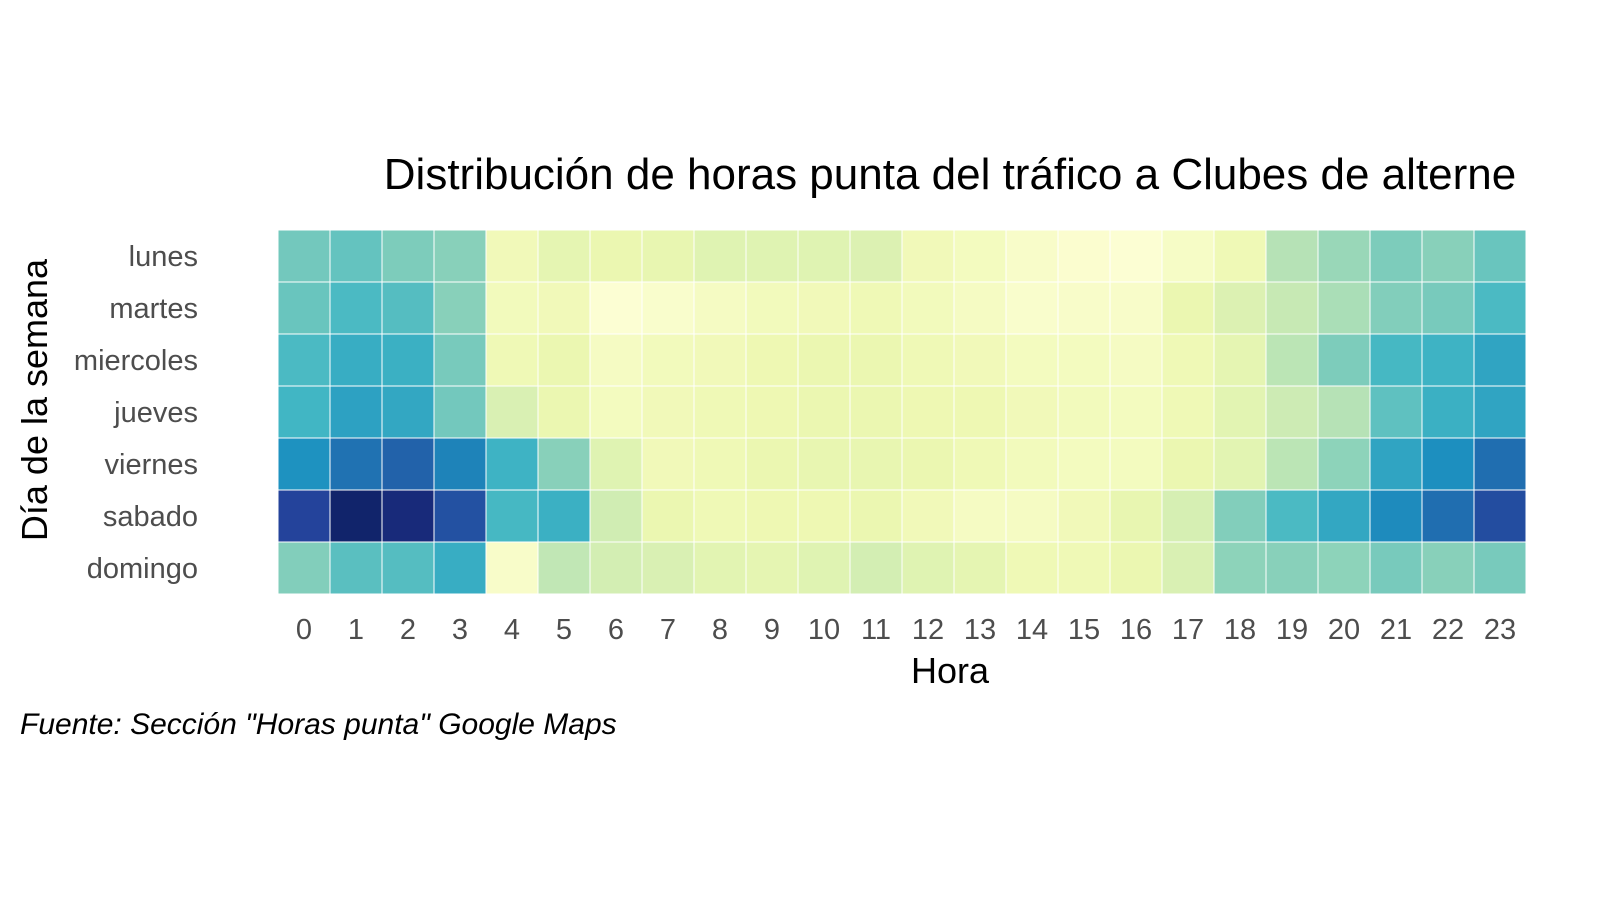 This screenshot has height=900, width=1600. Describe the element at coordinates (1396, 630) in the screenshot. I see `x-tick-label: 21` at that location.